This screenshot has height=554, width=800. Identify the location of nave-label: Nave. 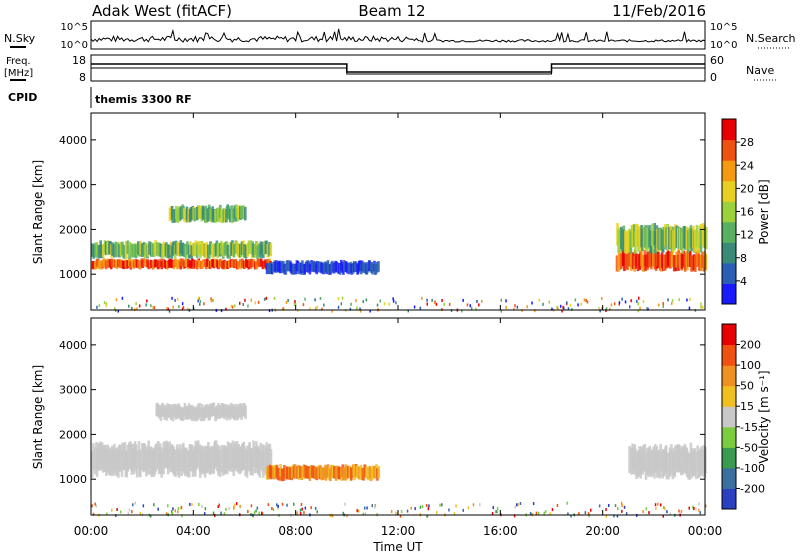
(760, 70).